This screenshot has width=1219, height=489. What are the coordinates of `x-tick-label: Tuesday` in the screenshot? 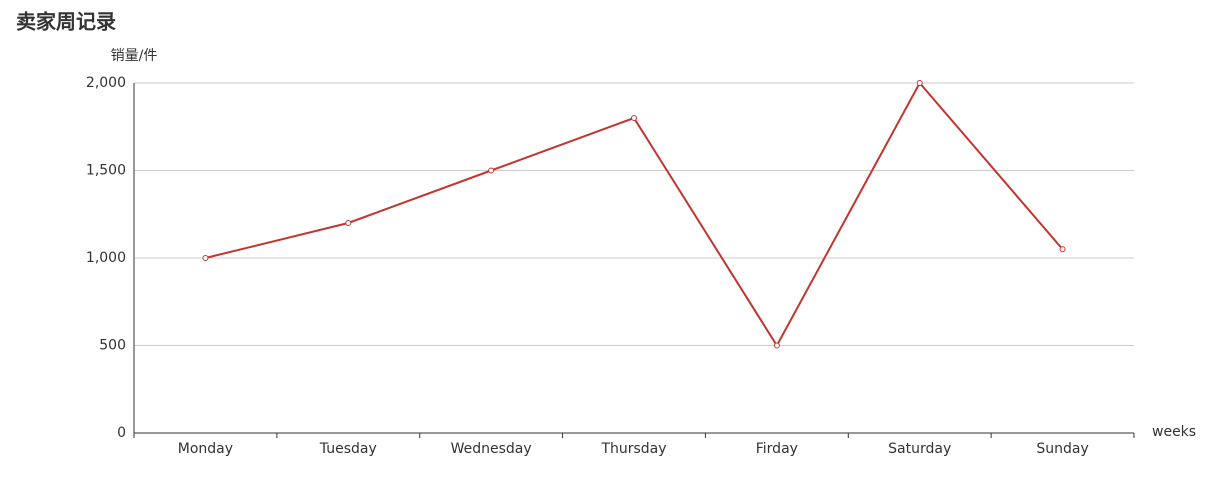 It's located at (348, 449).